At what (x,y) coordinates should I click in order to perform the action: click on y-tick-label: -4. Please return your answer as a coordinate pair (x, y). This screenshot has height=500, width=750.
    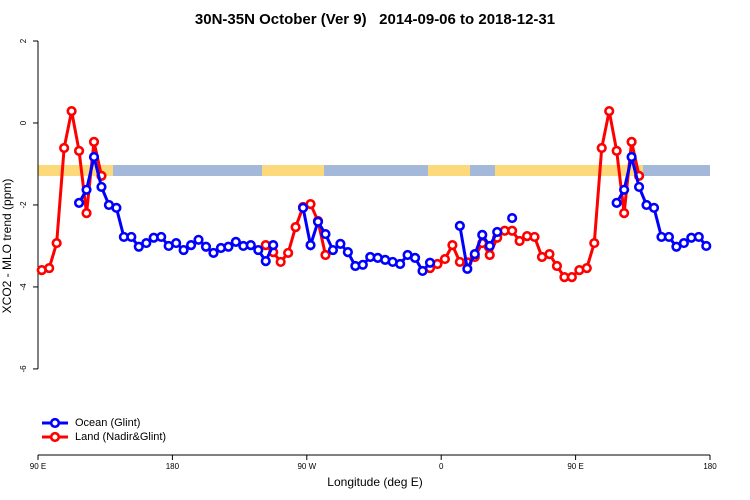
    Looking at the image, I should click on (23, 287).